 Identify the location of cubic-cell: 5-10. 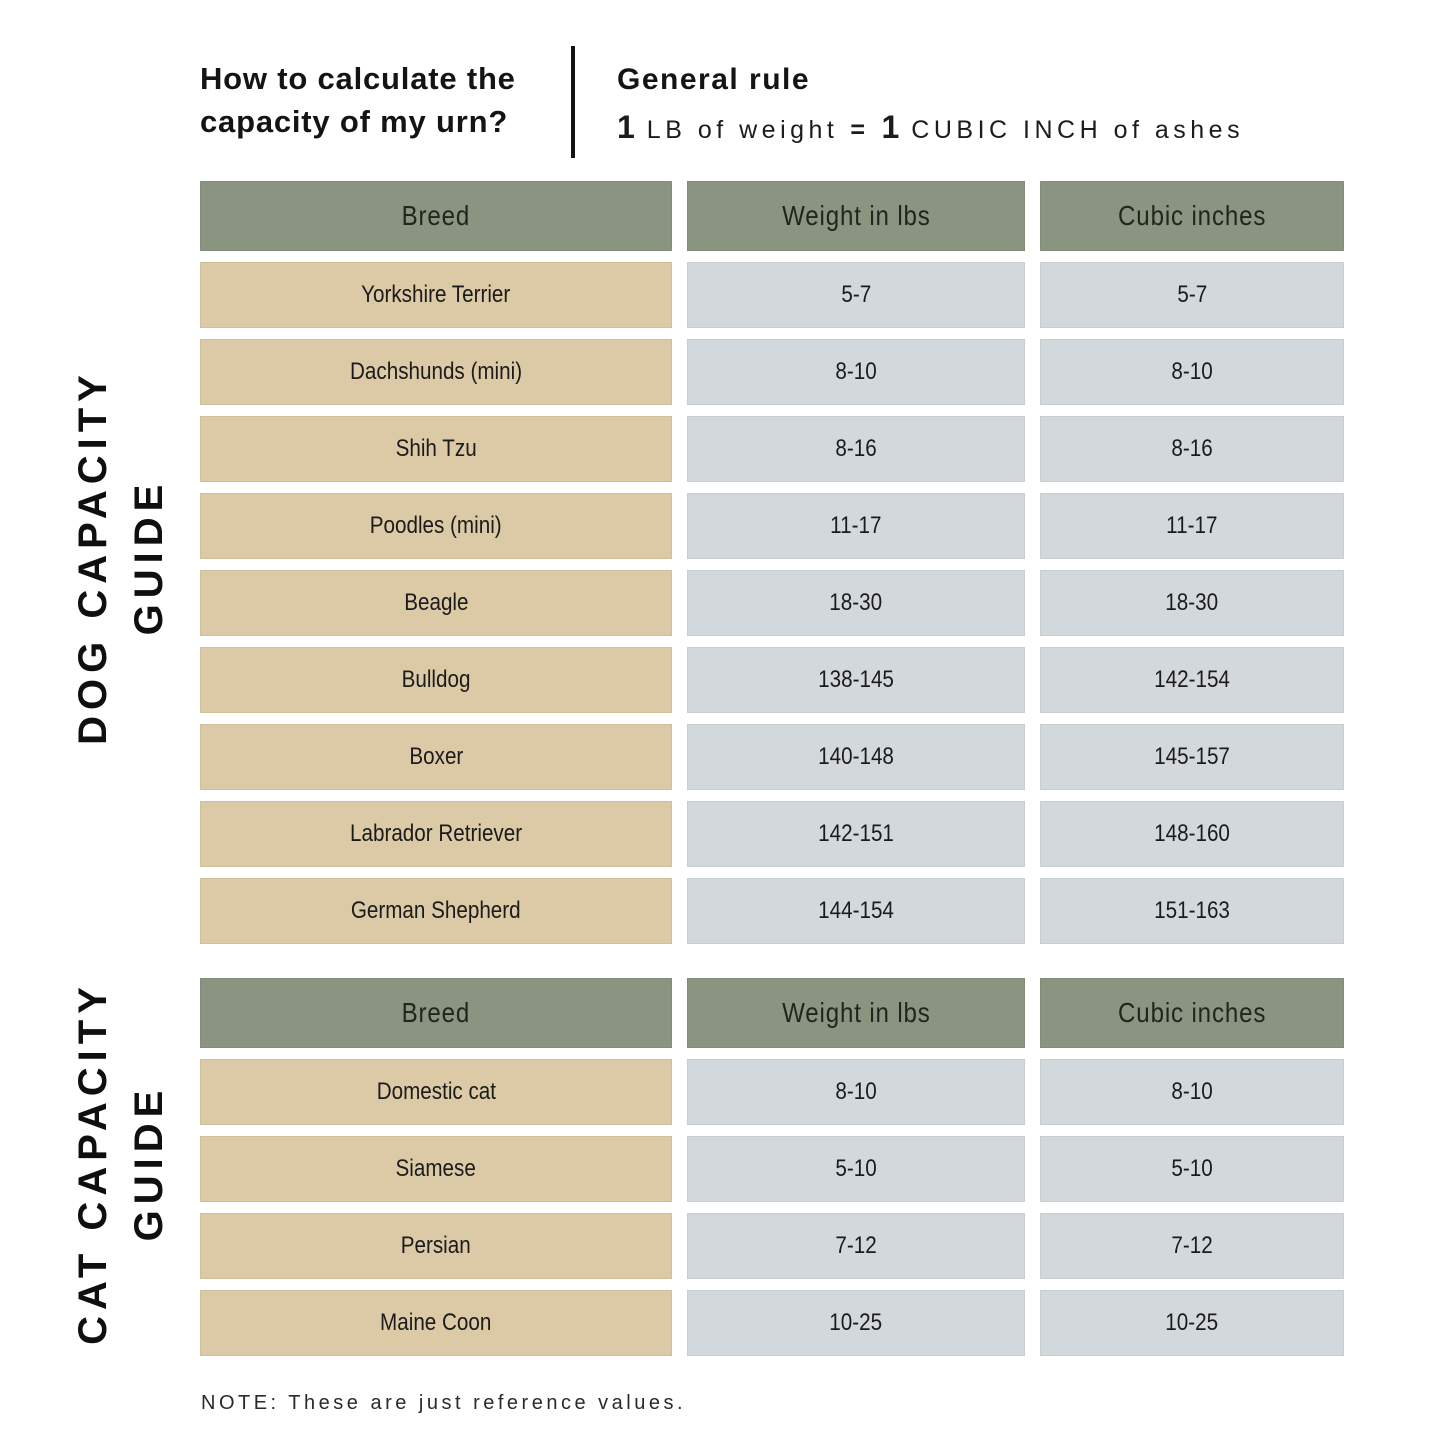
(1192, 1169).